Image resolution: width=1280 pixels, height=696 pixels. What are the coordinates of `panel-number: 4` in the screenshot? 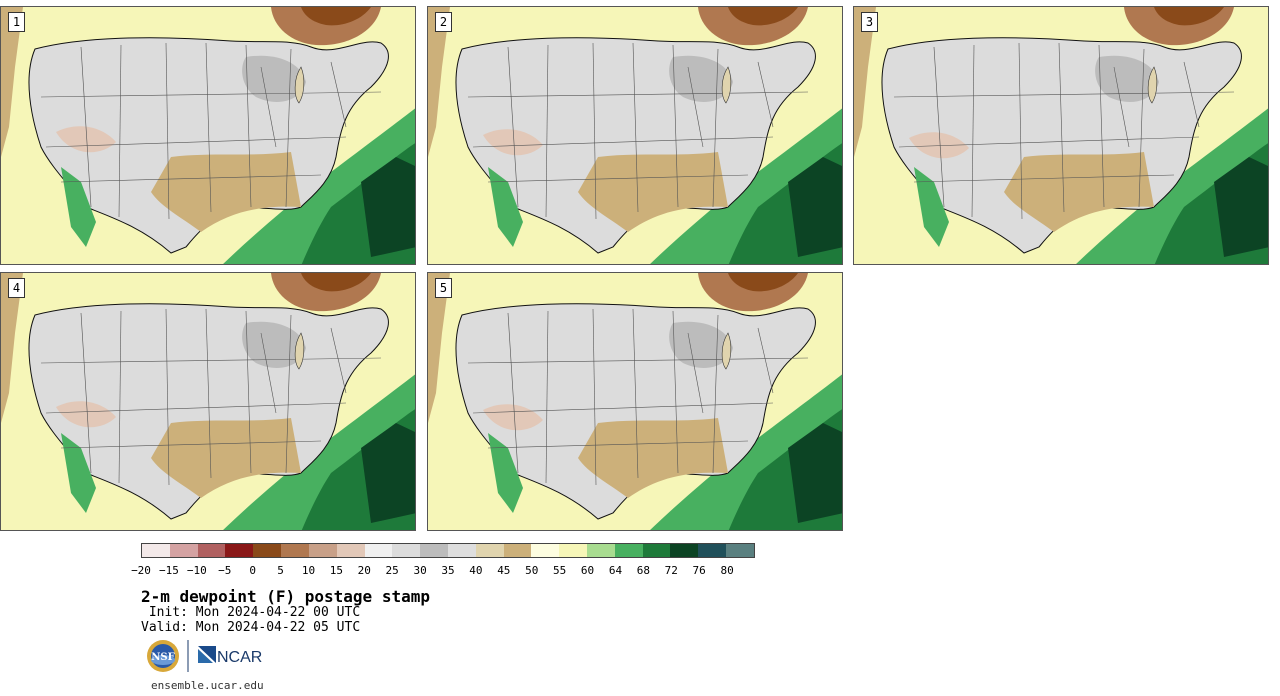 It's located at (16, 288).